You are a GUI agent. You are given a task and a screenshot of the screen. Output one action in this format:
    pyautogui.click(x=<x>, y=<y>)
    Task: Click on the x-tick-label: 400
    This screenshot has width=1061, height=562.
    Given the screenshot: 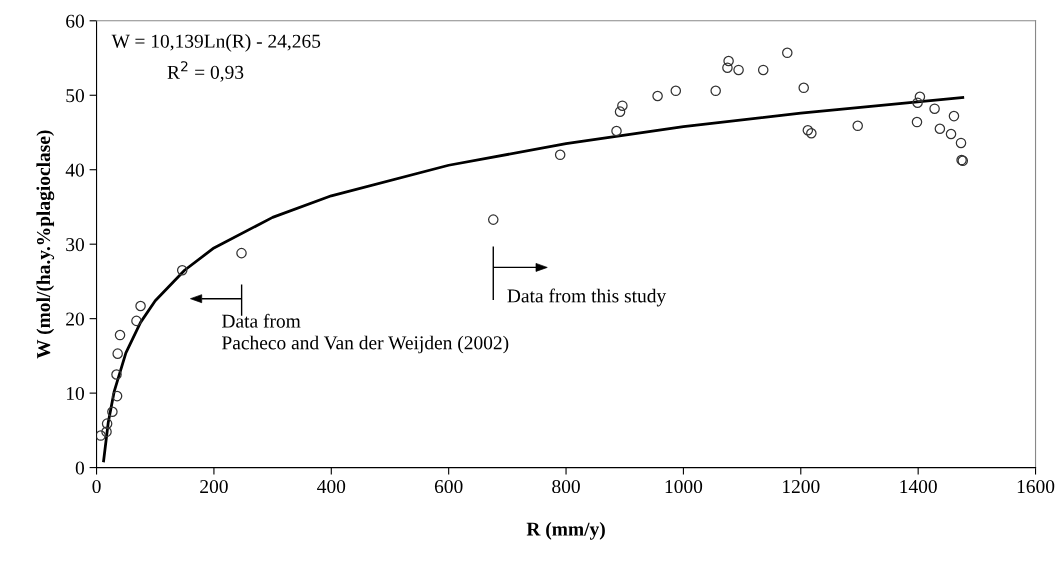 What is the action you would take?
    pyautogui.click(x=331, y=486)
    